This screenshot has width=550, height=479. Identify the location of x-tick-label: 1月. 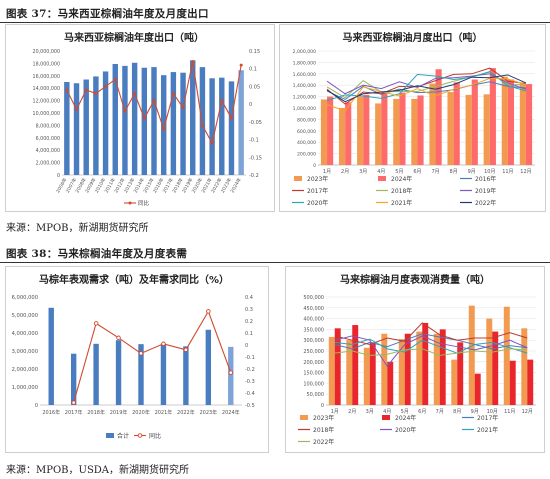
(335, 412).